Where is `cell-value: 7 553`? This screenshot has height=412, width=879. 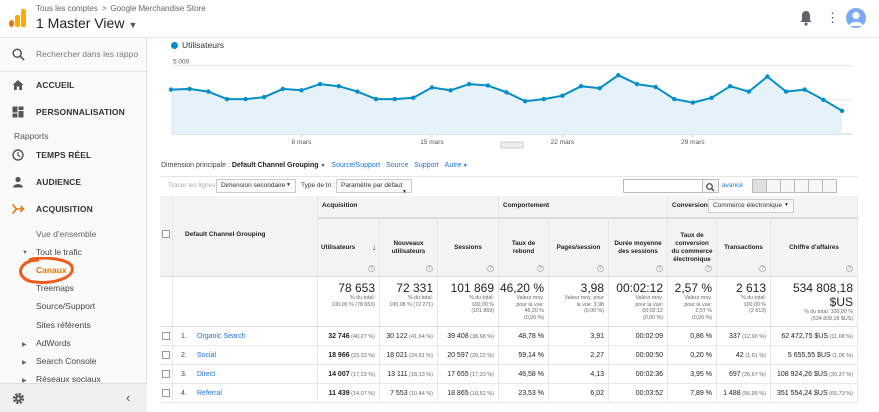
cell-value: 7 553 is located at coordinates (399, 393).